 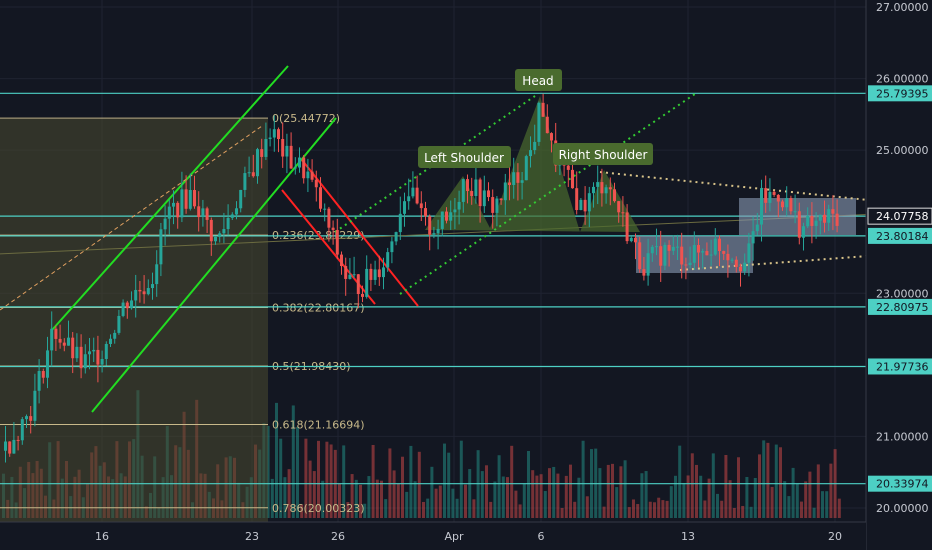 I want to click on price-level-tag-label: 20.33974, so click(x=902, y=484).